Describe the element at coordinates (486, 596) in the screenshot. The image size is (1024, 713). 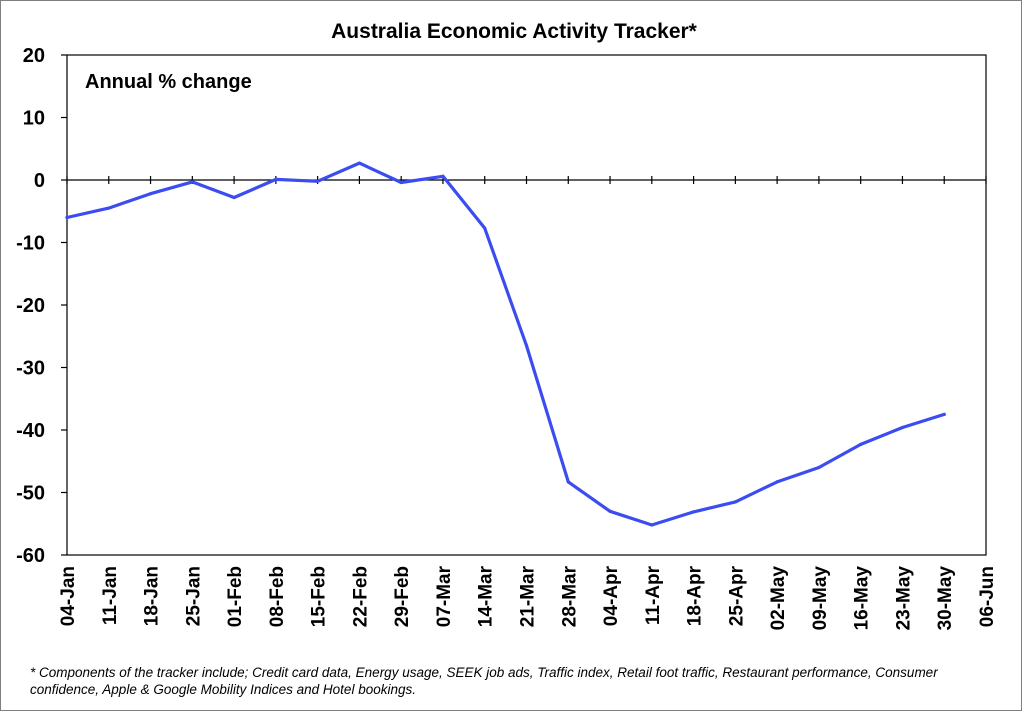
I see `x-tick-label: 14-Mar` at that location.